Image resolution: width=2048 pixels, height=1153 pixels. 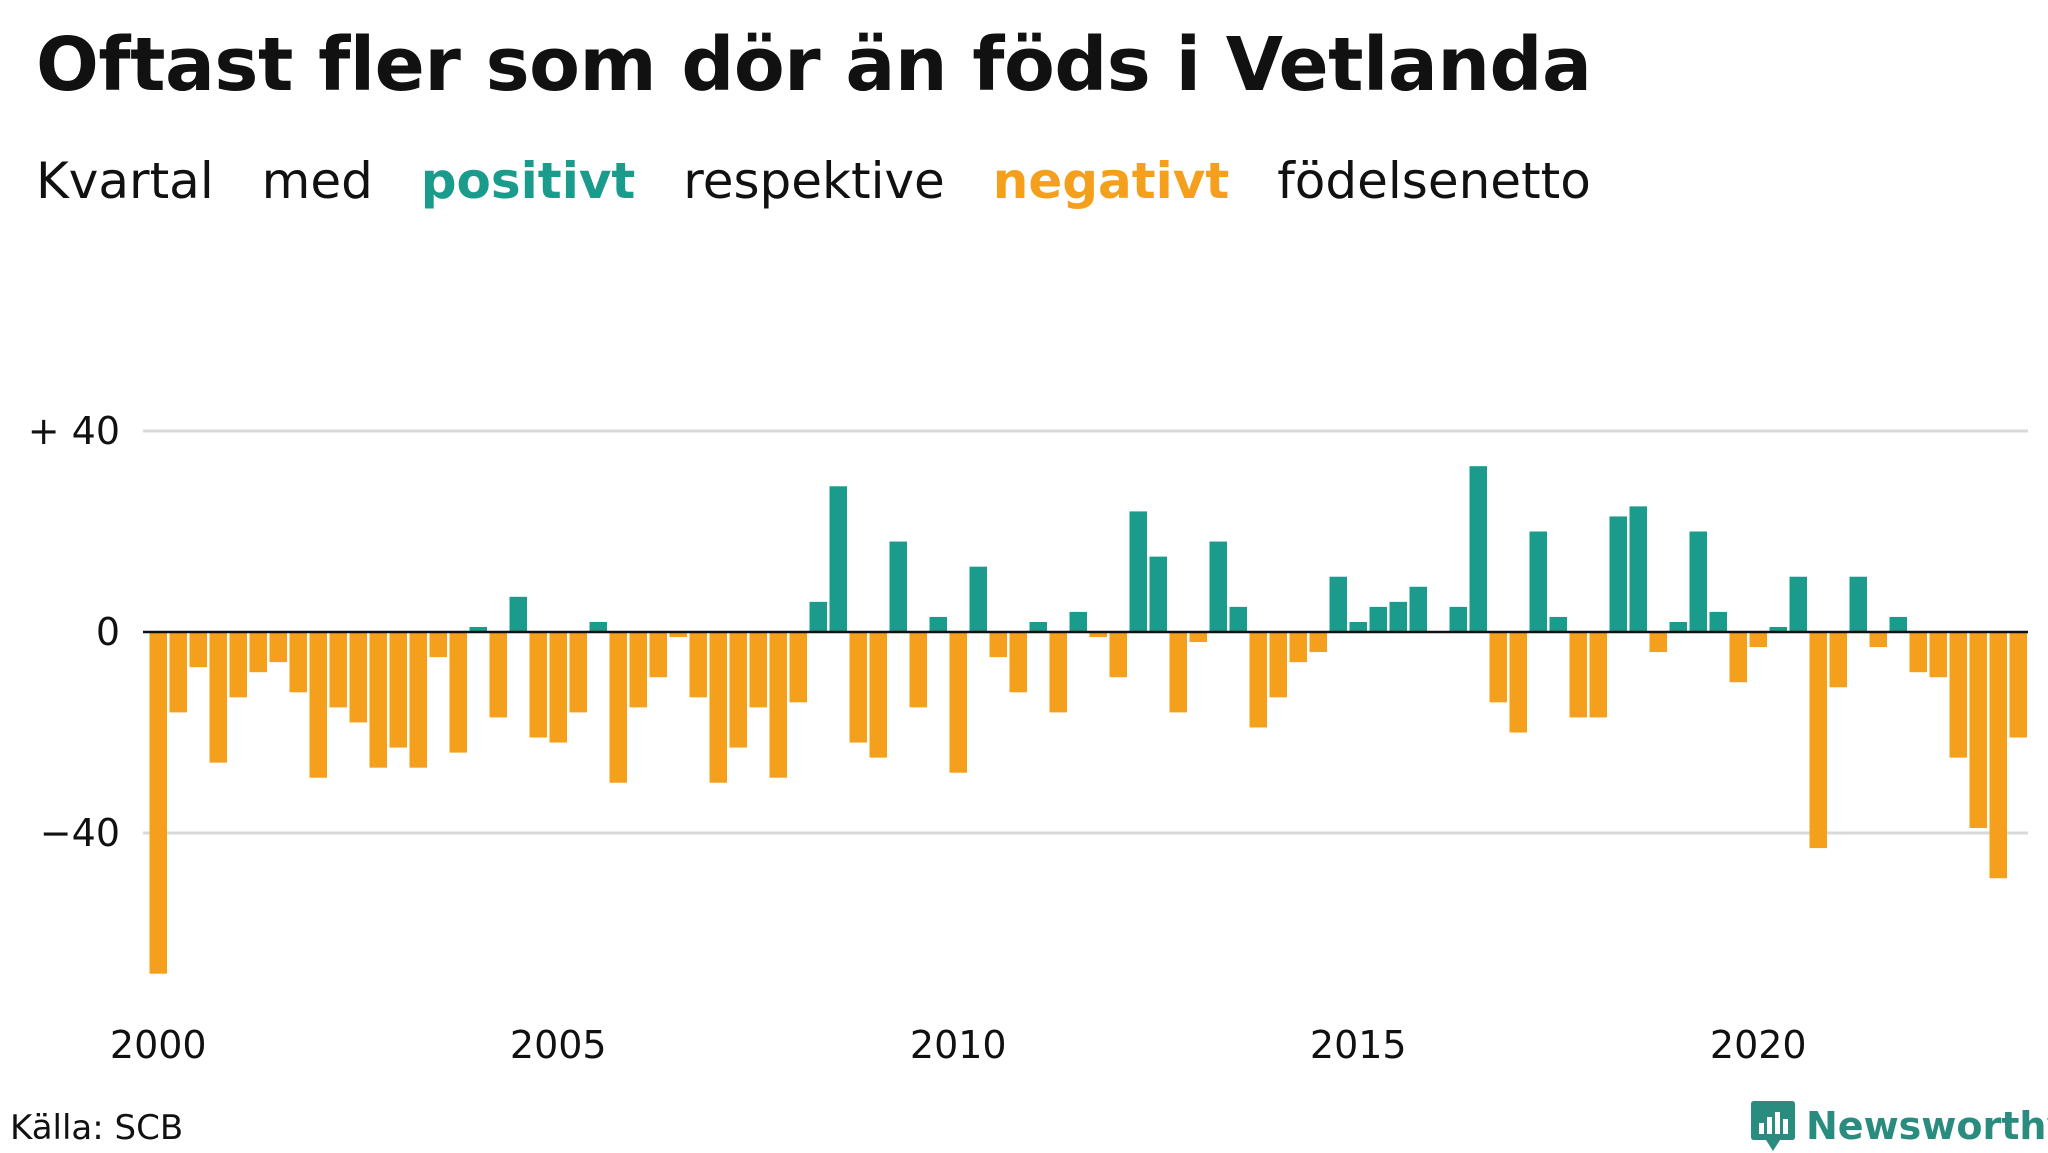 What do you see at coordinates (158, 1045) in the screenshot?
I see `x-tick-label: 2000` at bounding box center [158, 1045].